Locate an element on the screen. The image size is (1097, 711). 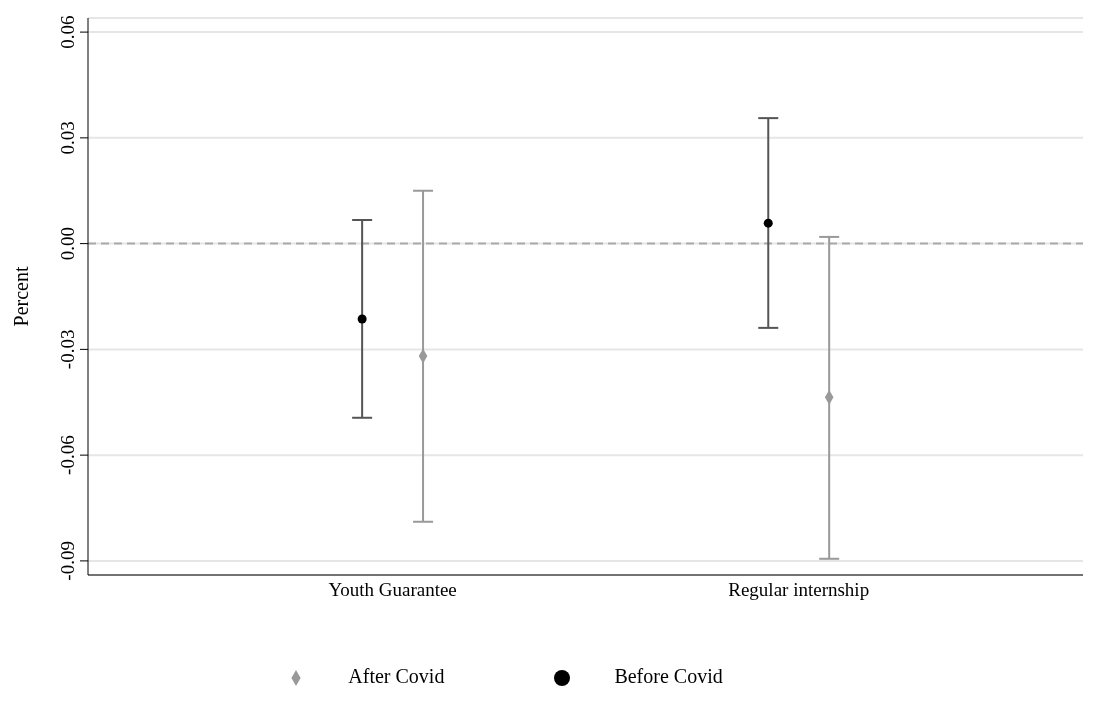
x-tick-label: Youth Guarantee is located at coordinates (392, 590).